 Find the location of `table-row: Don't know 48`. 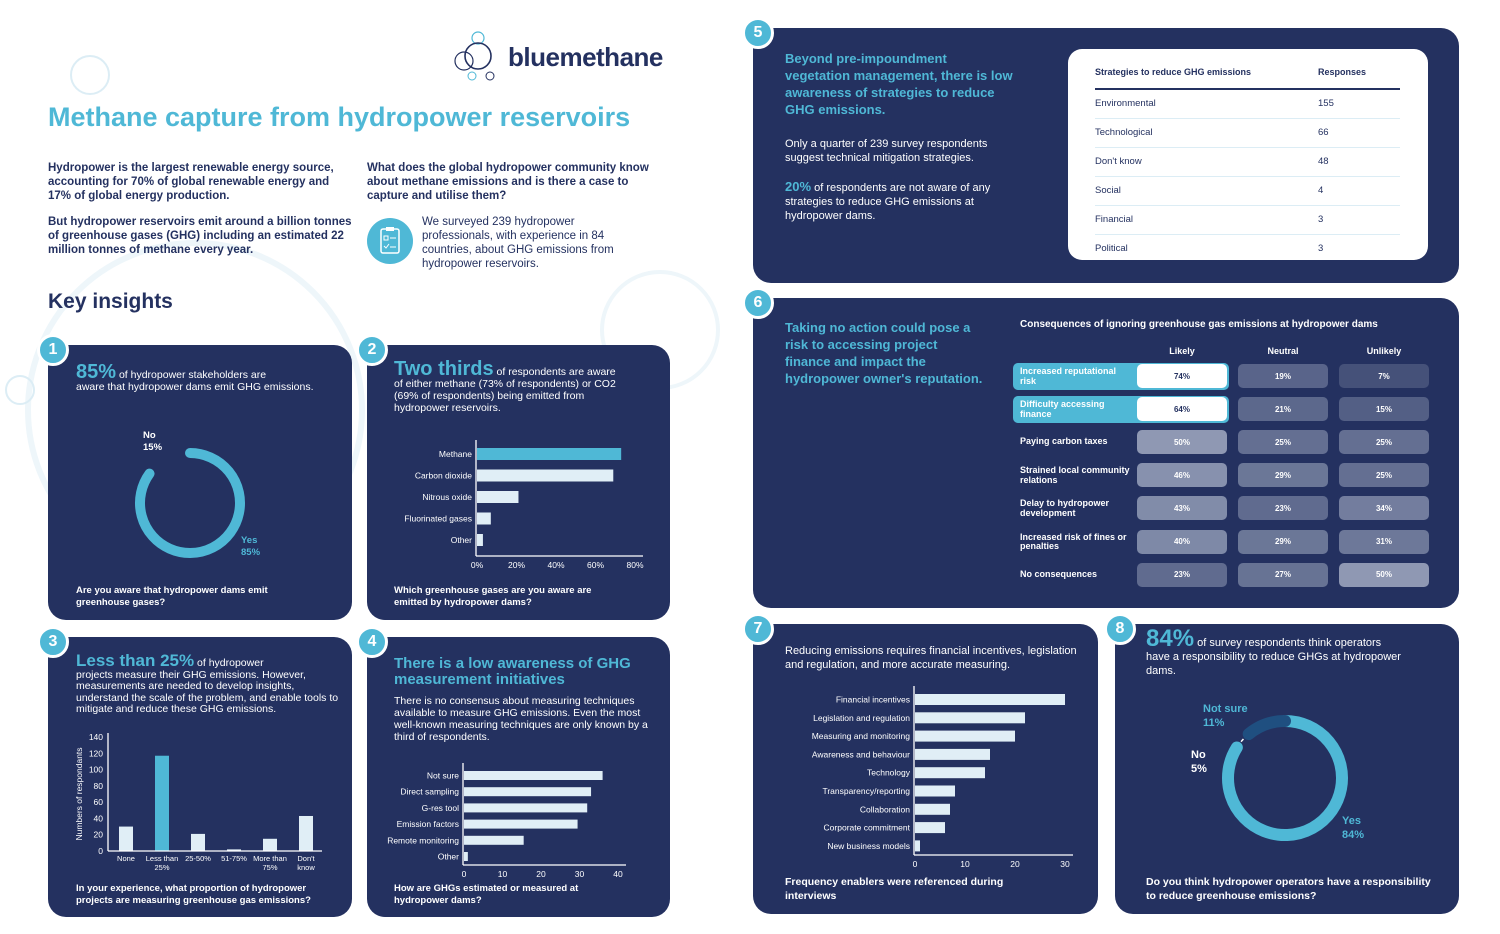

table-row: Don't know 48 is located at coordinates (1247, 162).